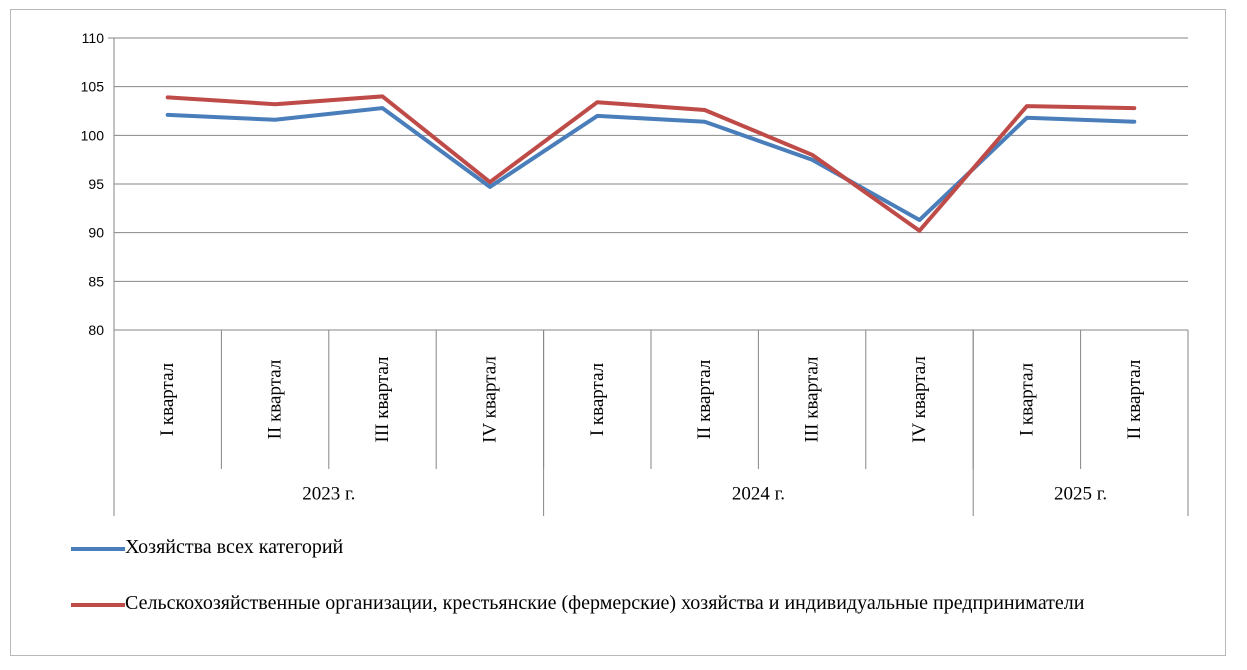 The height and width of the screenshot is (670, 1247). What do you see at coordinates (643, 547) in the screenshot?
I see `legend-item-series-1: Хозяйства всех категорий` at bounding box center [643, 547].